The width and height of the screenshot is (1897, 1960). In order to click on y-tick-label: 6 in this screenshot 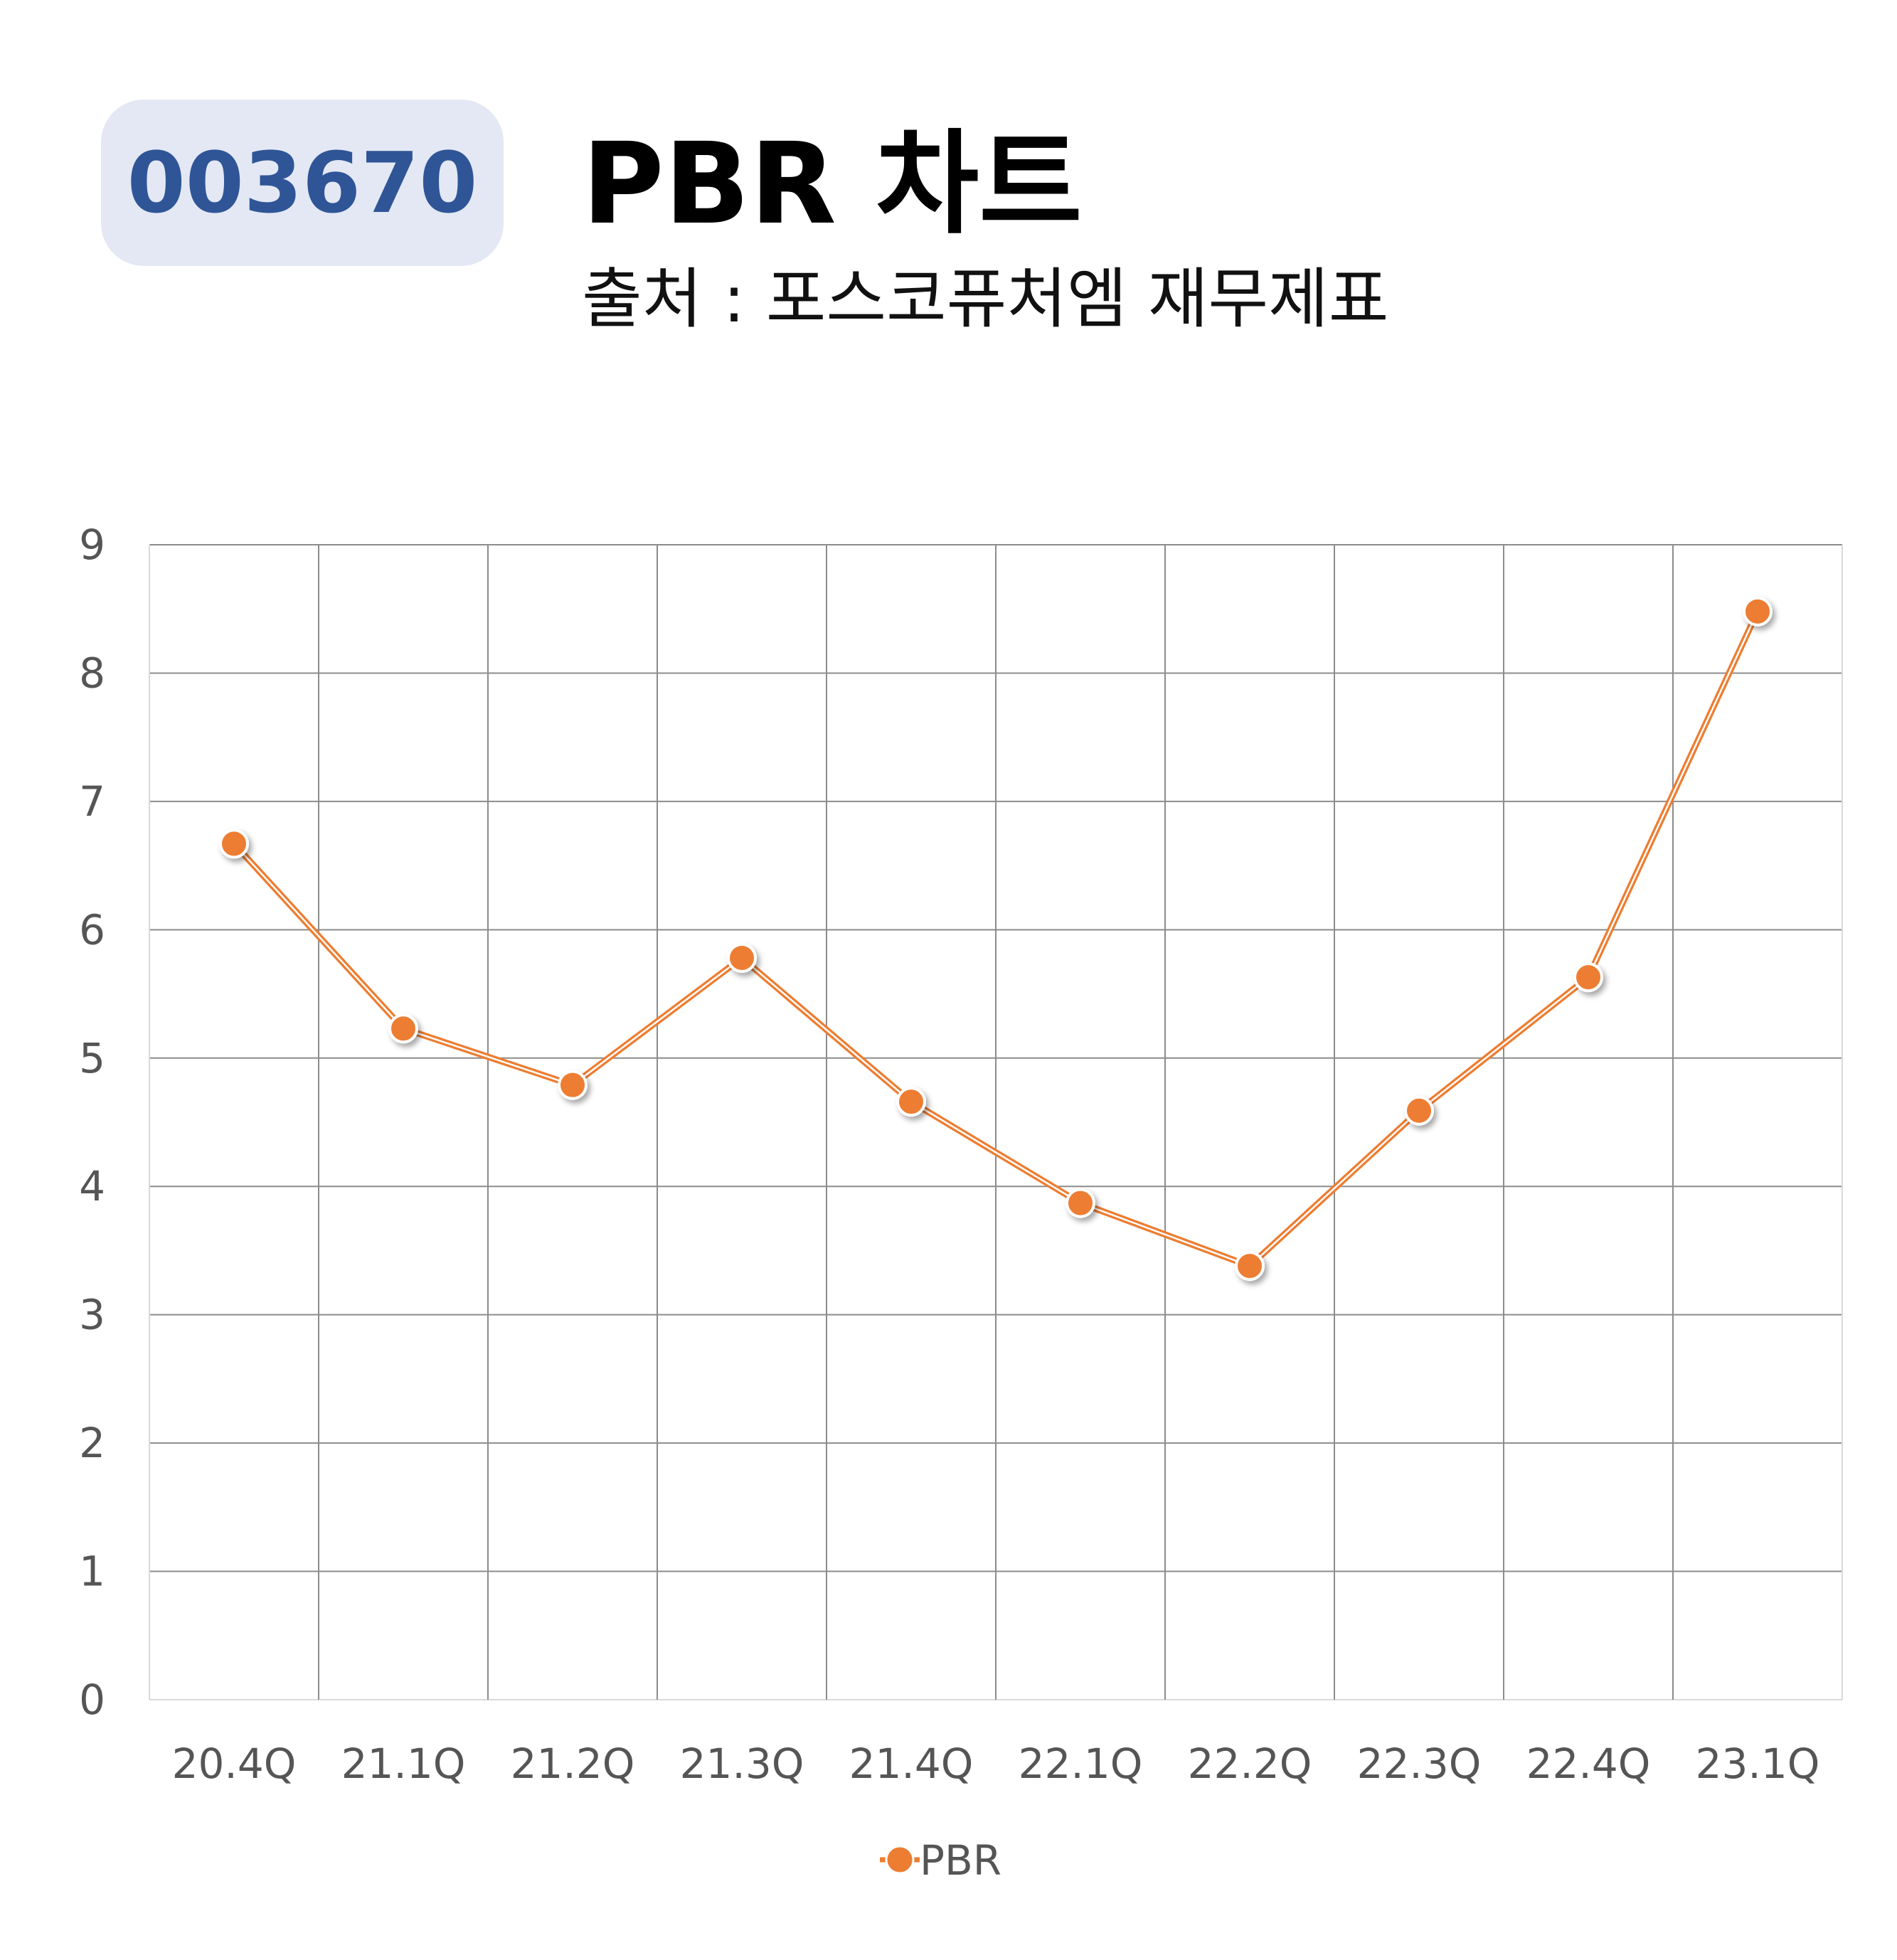, I will do `click(92, 929)`.